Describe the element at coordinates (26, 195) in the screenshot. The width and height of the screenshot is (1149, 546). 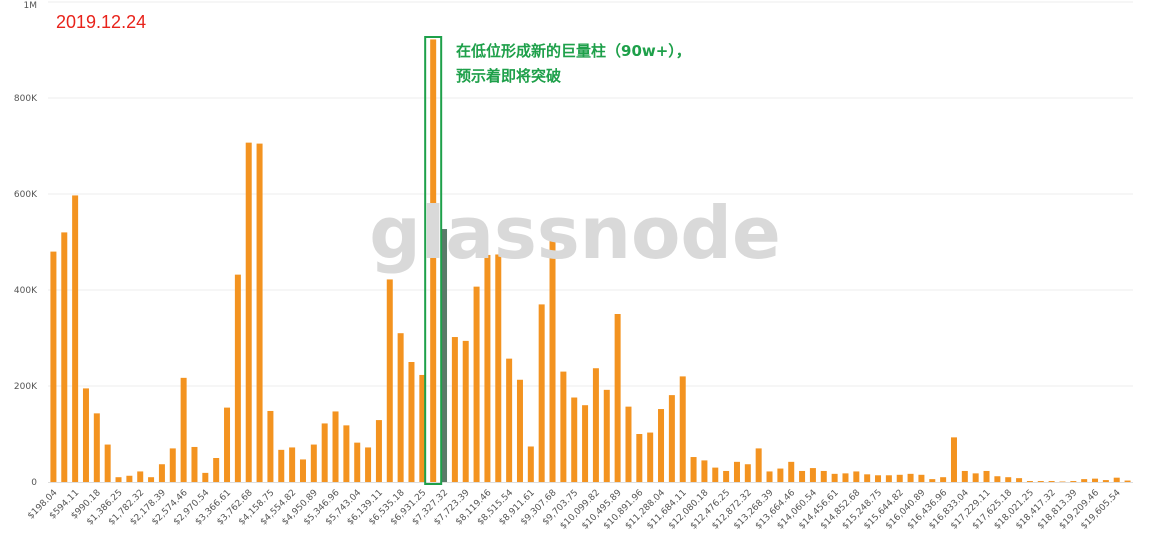
I see `y-tick-label: 600K` at that location.